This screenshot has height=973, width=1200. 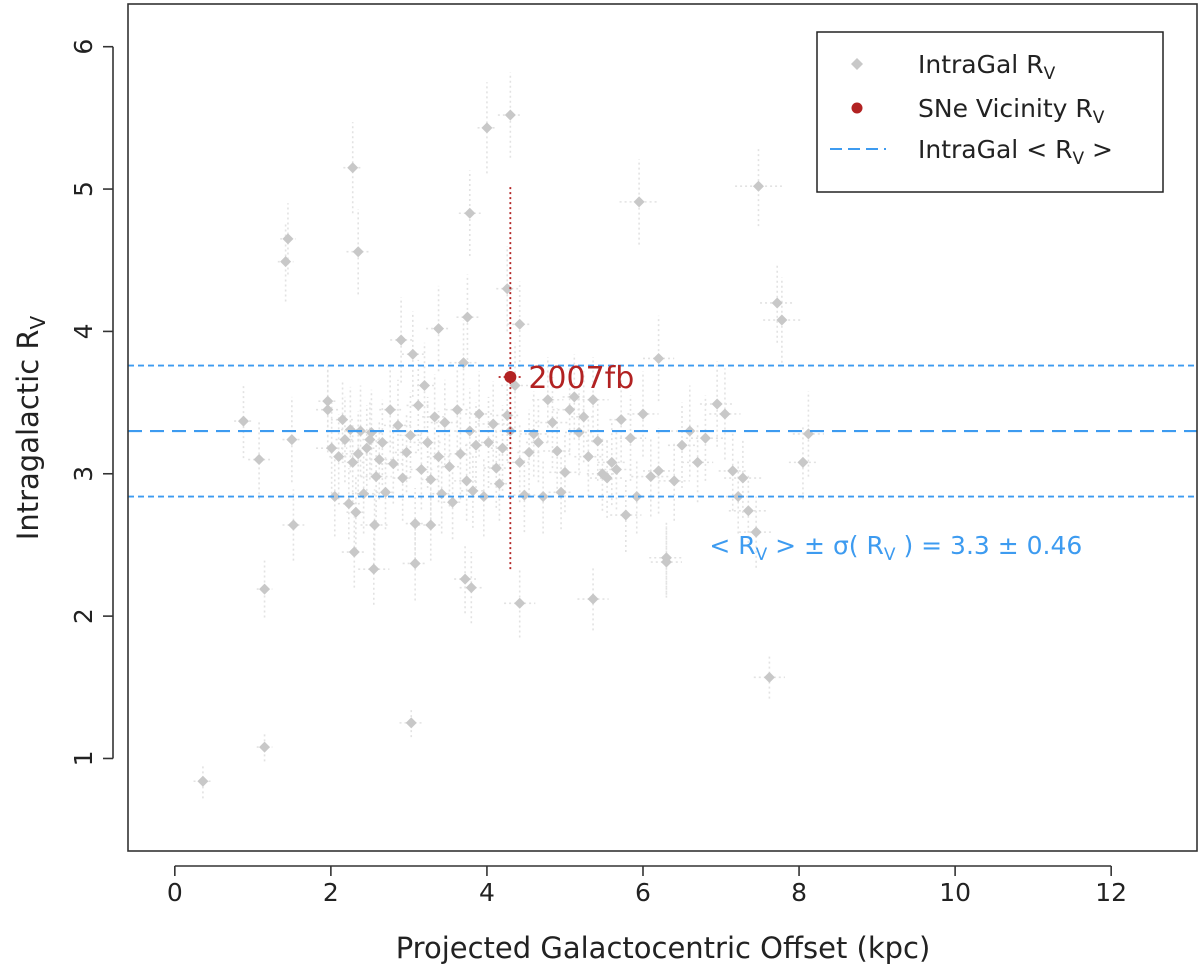 I want to click on legend-entry-label: SNe Vicinity RV, so click(x=1011, y=111).